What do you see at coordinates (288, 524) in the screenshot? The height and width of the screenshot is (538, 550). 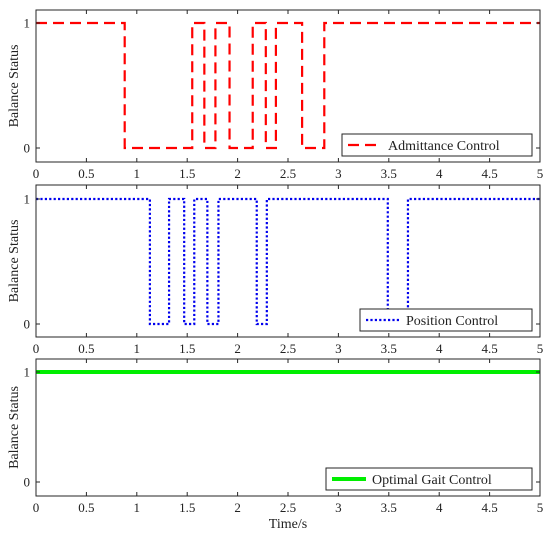 I see `x-axis-label: Time/s` at bounding box center [288, 524].